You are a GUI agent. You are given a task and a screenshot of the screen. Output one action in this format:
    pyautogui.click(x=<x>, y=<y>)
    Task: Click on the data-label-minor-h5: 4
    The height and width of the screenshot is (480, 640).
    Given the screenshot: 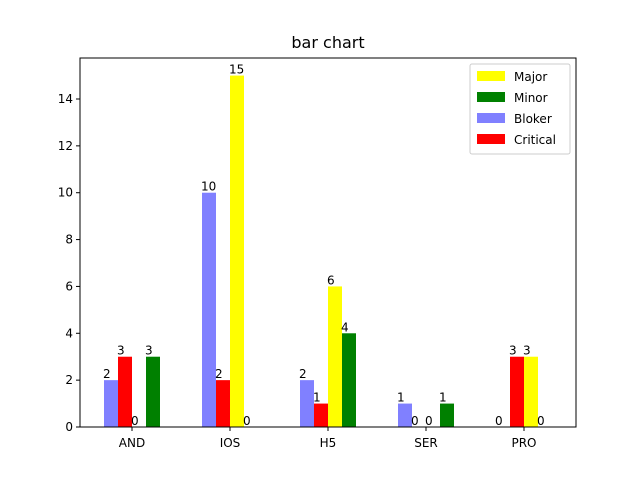 What is the action you would take?
    pyautogui.click(x=345, y=327)
    